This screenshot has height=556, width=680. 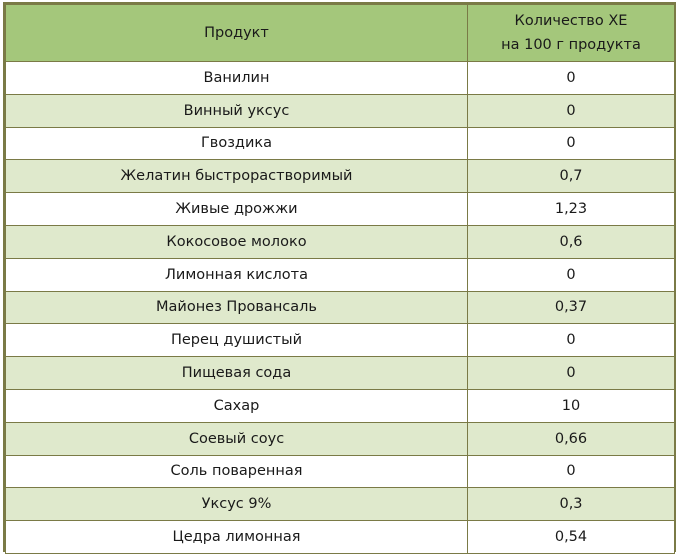 What do you see at coordinates (236, 340) in the screenshot?
I see `product-cell: Перец душистый` at bounding box center [236, 340].